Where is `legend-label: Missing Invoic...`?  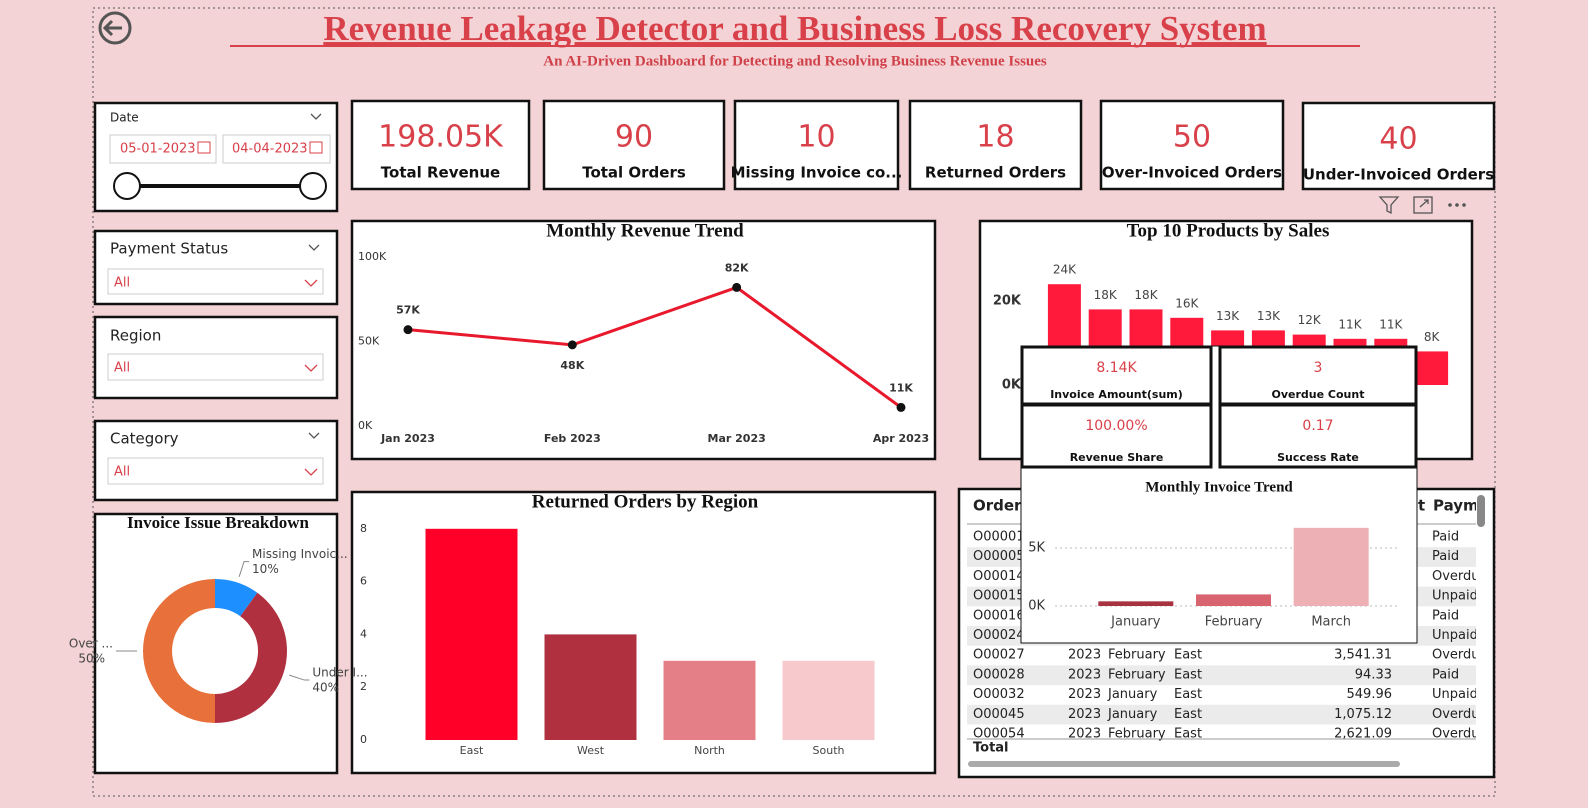
legend-label: Missing Invoic... is located at coordinates (300, 554).